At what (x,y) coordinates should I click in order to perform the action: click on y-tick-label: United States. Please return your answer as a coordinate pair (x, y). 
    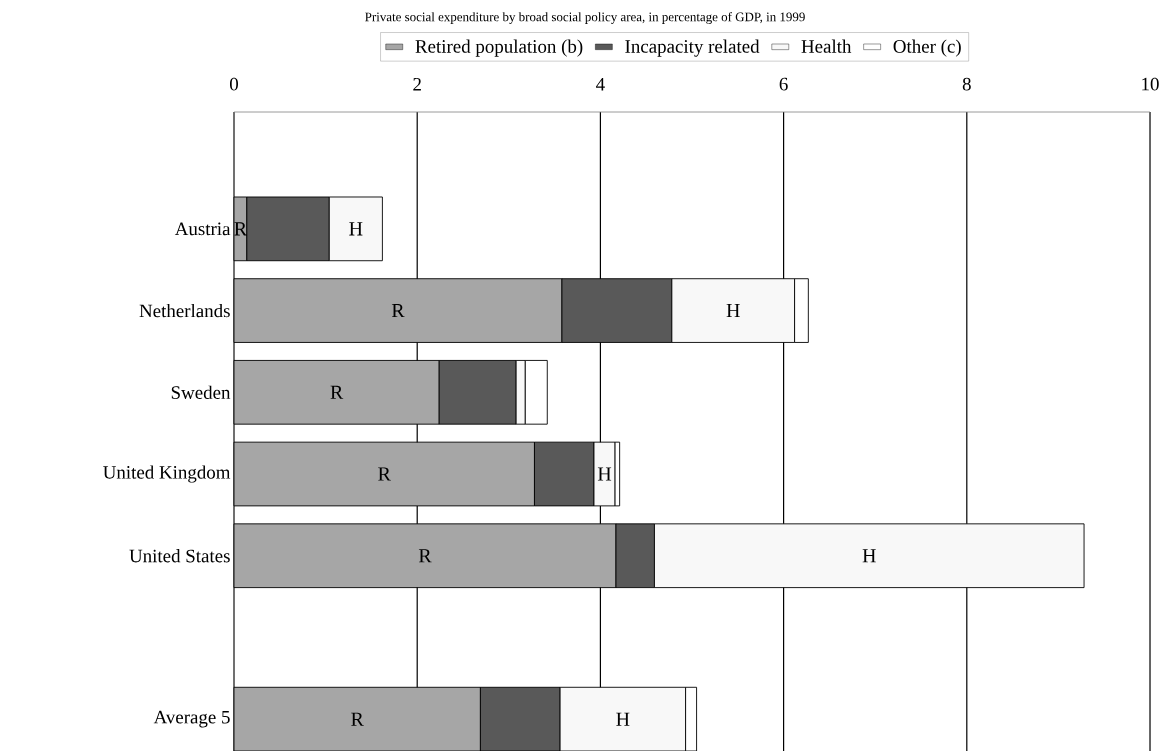
    Looking at the image, I should click on (179, 556).